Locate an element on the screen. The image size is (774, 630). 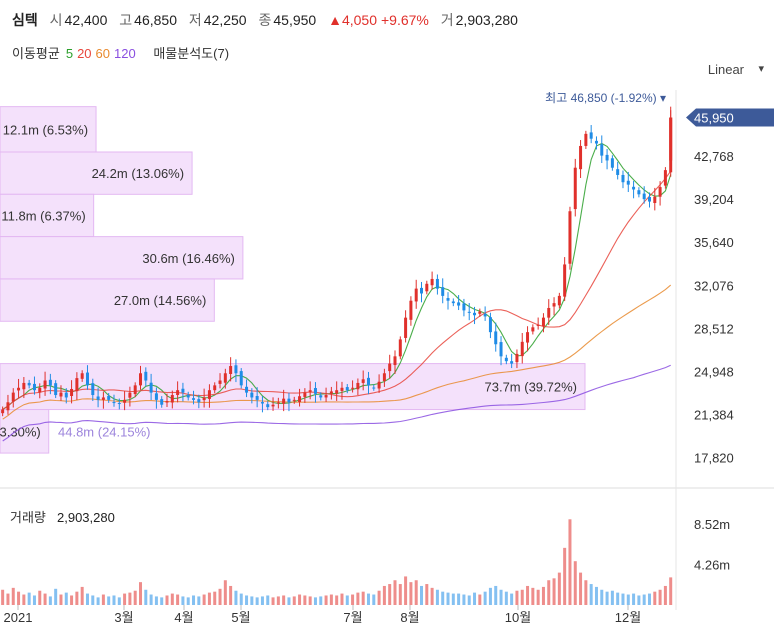
high-value: 46,850 is located at coordinates (155, 20).